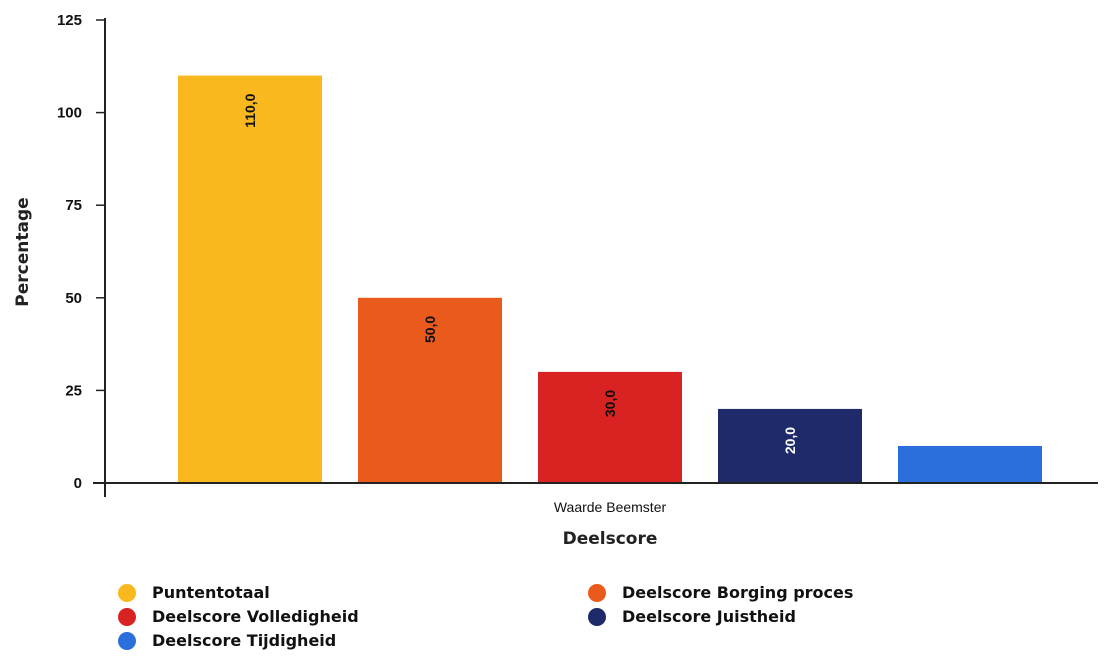 The height and width of the screenshot is (660, 1109). What do you see at coordinates (738, 592) in the screenshot?
I see `legend-label: Deelscore Borging proces` at bounding box center [738, 592].